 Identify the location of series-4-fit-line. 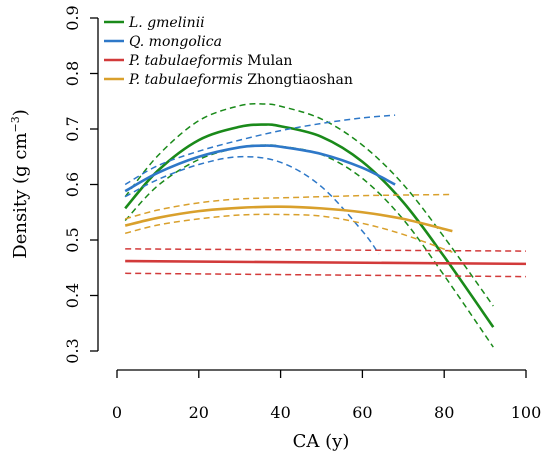
(288, 219).